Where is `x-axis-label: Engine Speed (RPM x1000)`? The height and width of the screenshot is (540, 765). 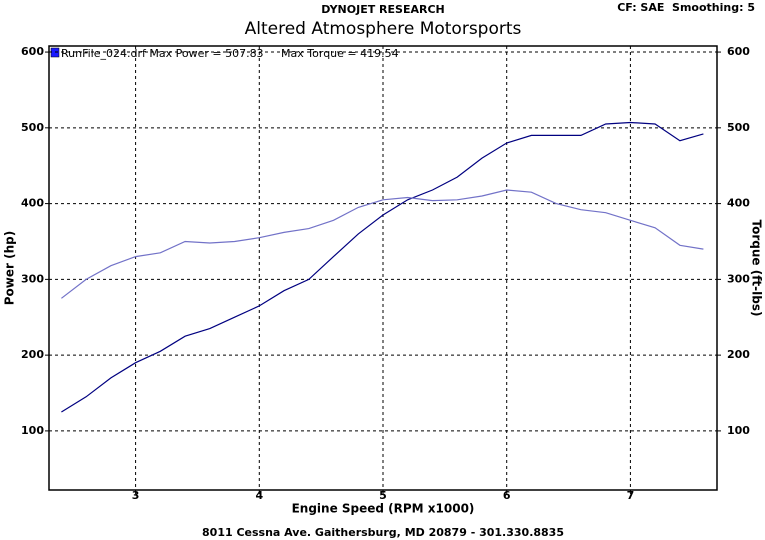 x-axis-label: Engine Speed (RPM x1000) is located at coordinates (383, 509).